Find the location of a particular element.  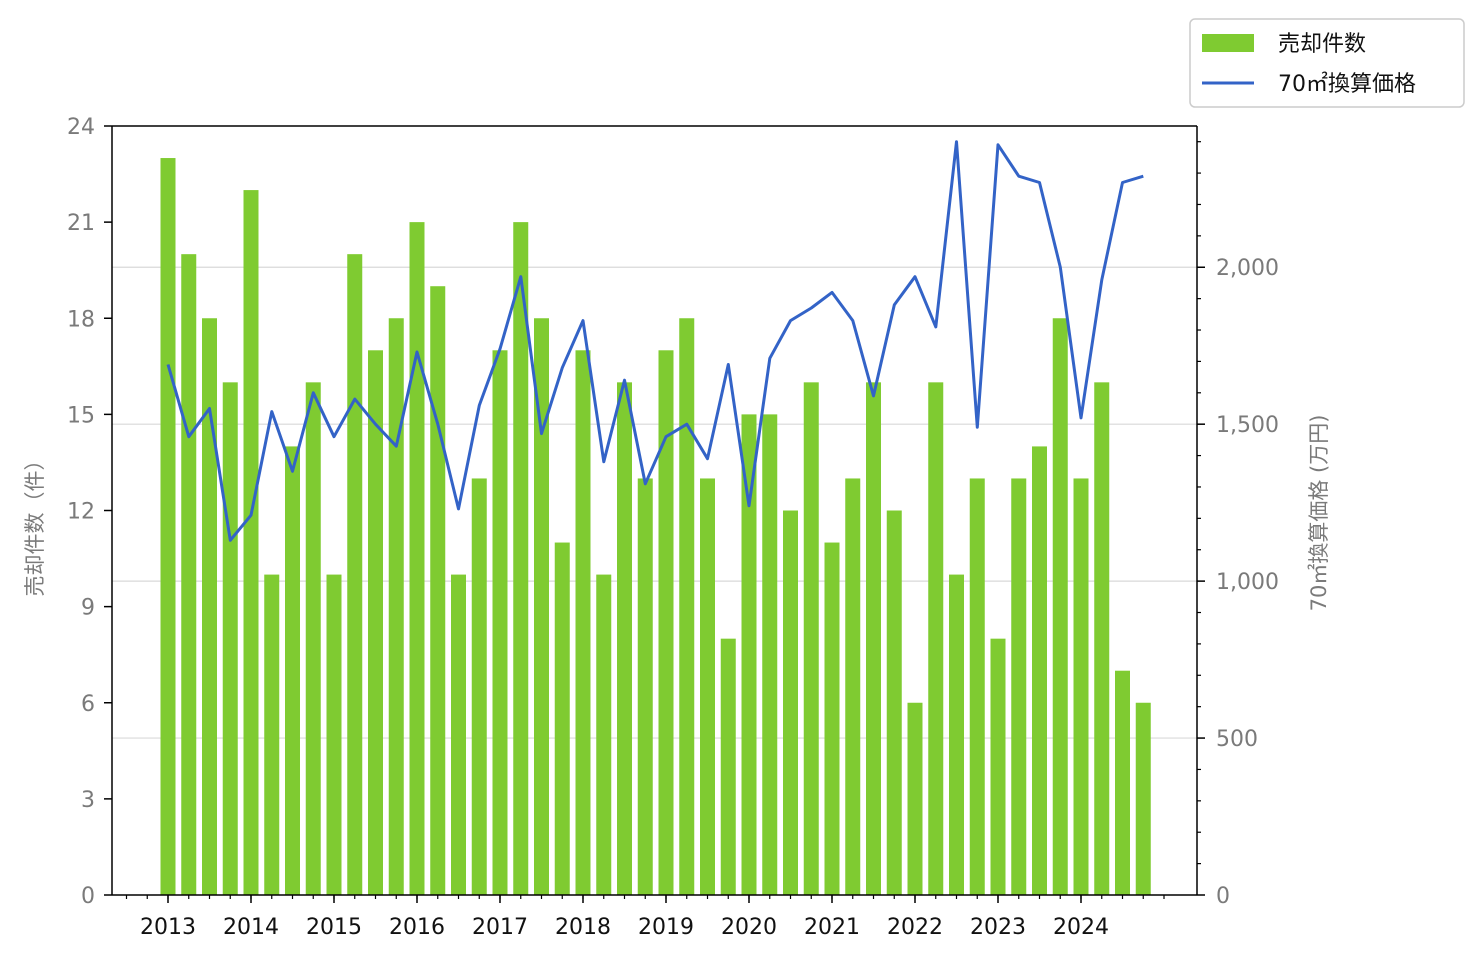

y-left-tick-label-7: 21 is located at coordinates (81, 223).